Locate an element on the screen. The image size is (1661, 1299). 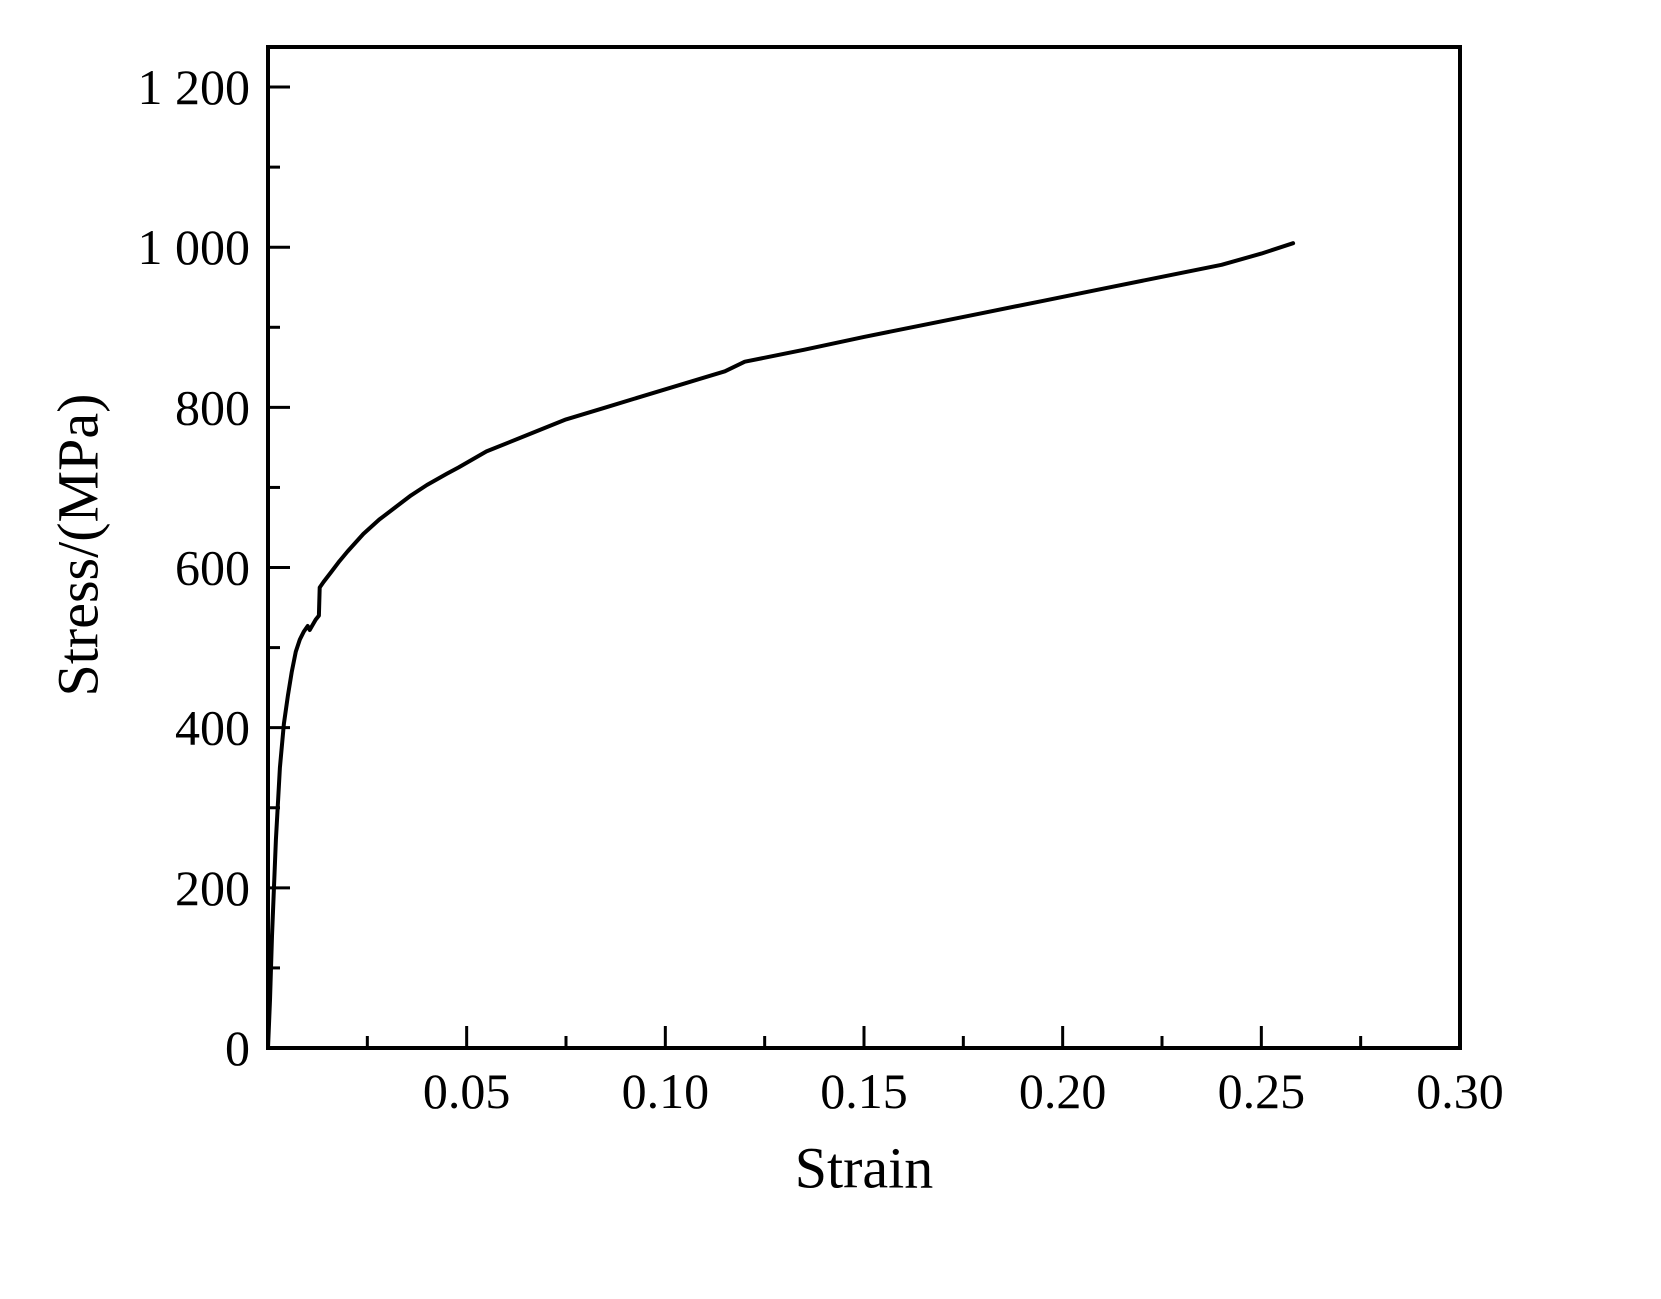
y-axis-label: Stress/(MPa) is located at coordinates (78, 545).